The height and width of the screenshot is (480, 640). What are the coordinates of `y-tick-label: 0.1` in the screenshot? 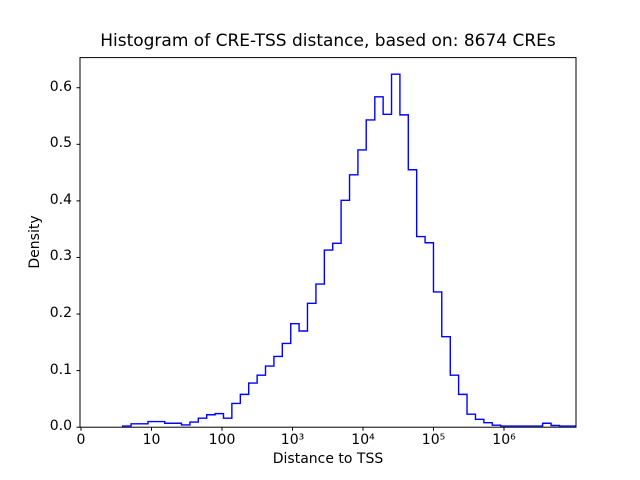 It's located at (60, 369).